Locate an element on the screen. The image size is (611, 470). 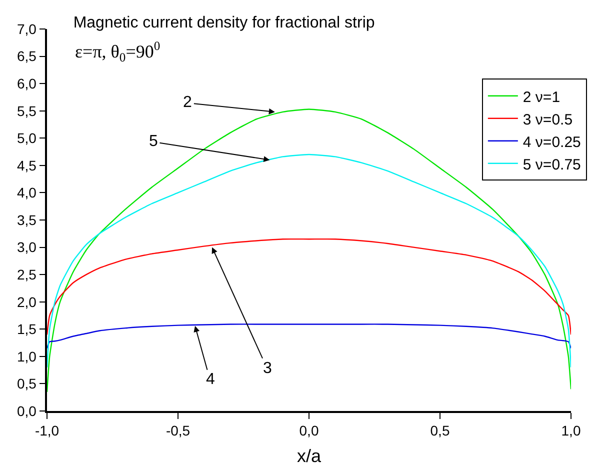
annotation: 4 is located at coordinates (210, 379).